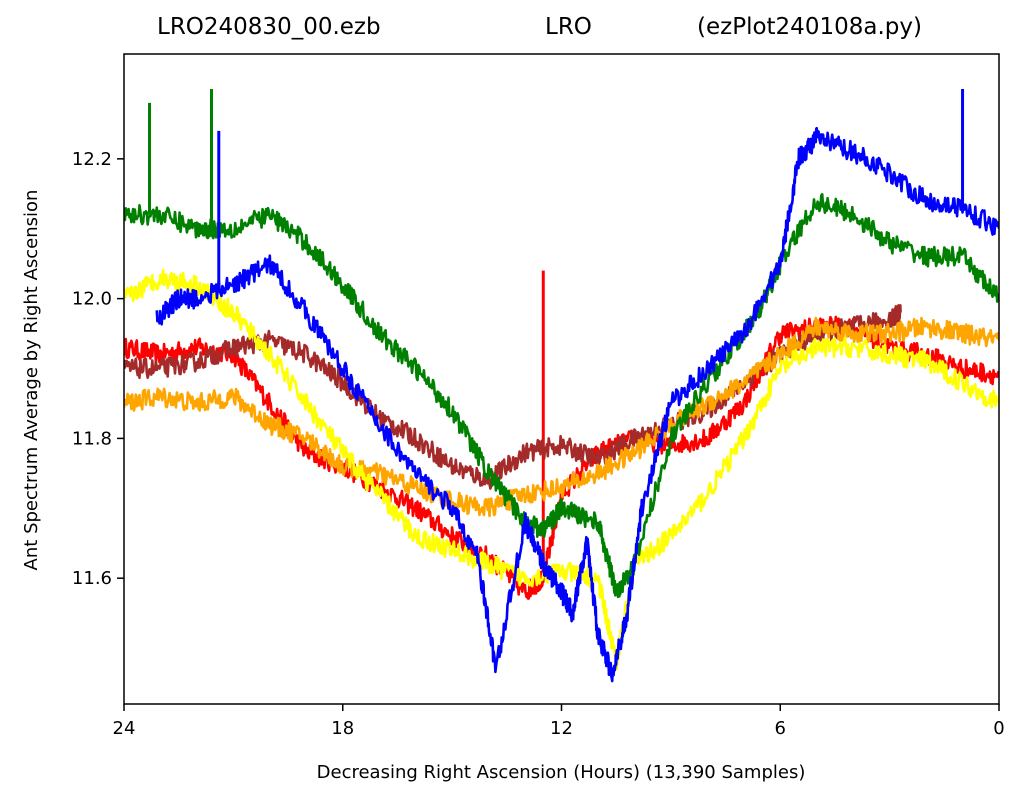  Describe the element at coordinates (92, 159) in the screenshot. I see `y-tick-label: 12.2` at that location.